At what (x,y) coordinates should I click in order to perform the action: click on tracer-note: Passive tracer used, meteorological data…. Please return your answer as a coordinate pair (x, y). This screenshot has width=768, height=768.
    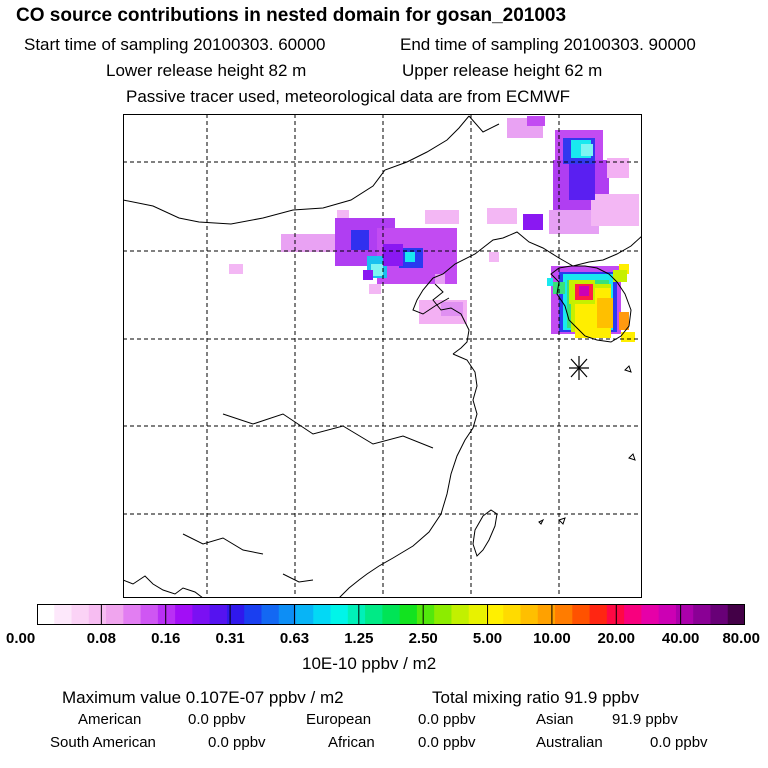
    Looking at the image, I should click on (348, 96).